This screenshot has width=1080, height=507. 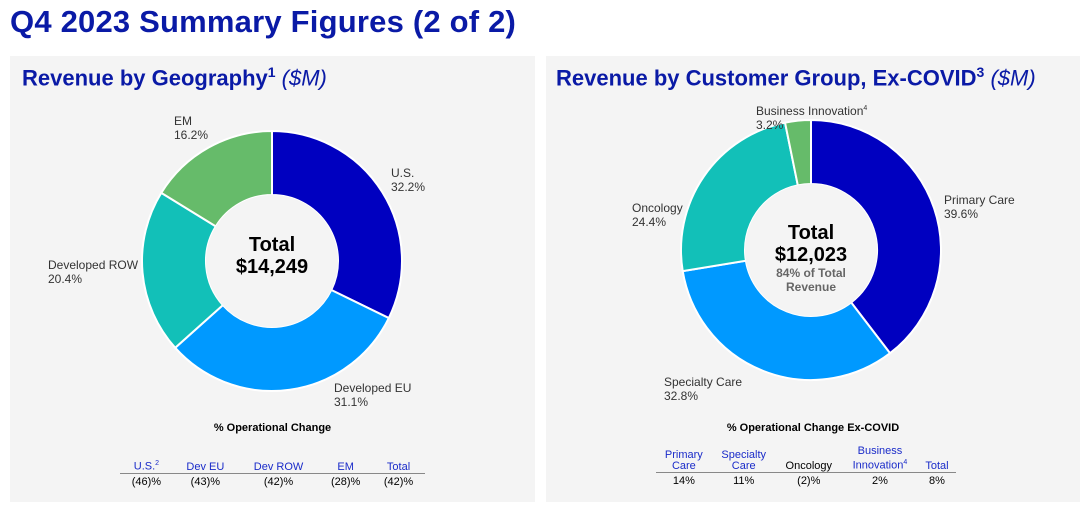 What do you see at coordinates (272, 245) in the screenshot?
I see `geography-center-label: Total` at bounding box center [272, 245].